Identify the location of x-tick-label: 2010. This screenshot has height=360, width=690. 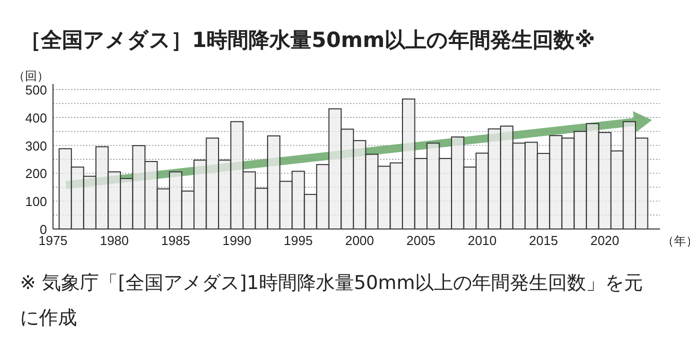
(482, 240).